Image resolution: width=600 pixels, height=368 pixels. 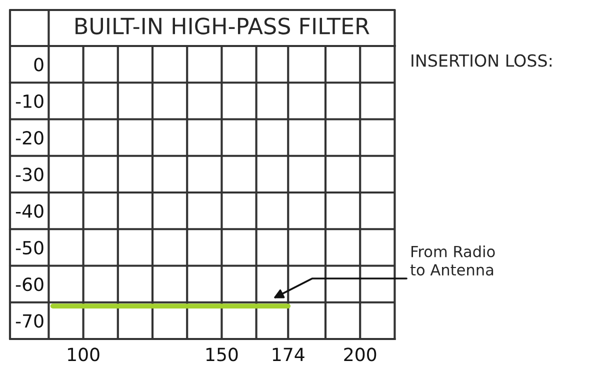 I want to click on chart-title: BUILT-IN HIGH-PASS FILTER, so click(x=223, y=26).